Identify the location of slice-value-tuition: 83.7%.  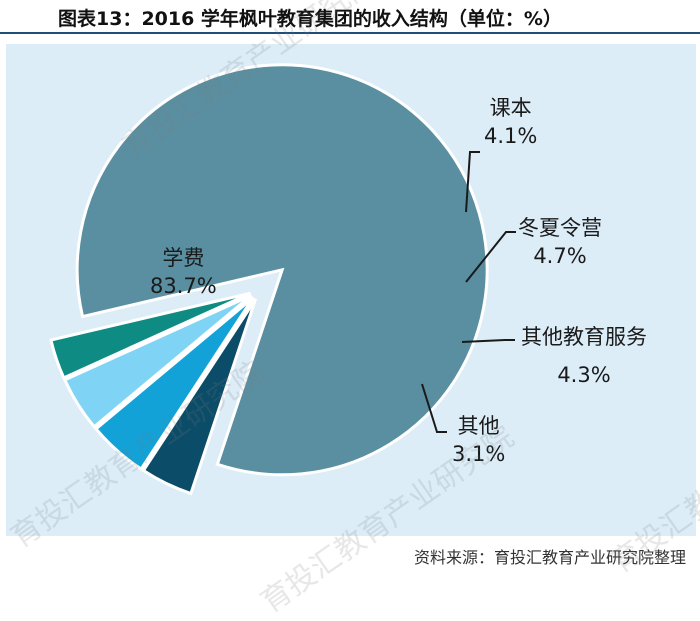
(183, 286).